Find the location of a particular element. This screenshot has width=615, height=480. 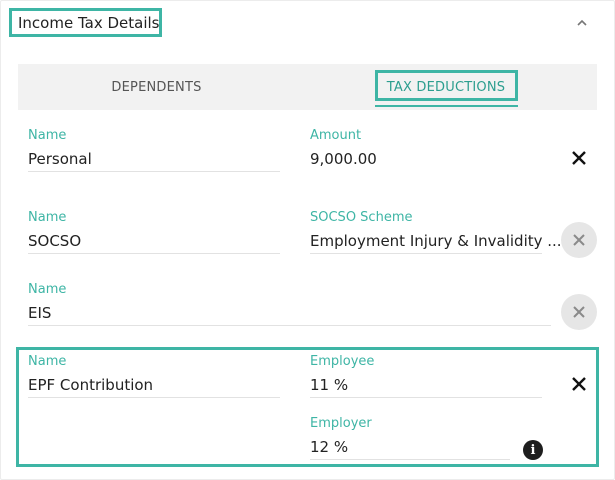

active-tab-indicator is located at coordinates (446, 106).